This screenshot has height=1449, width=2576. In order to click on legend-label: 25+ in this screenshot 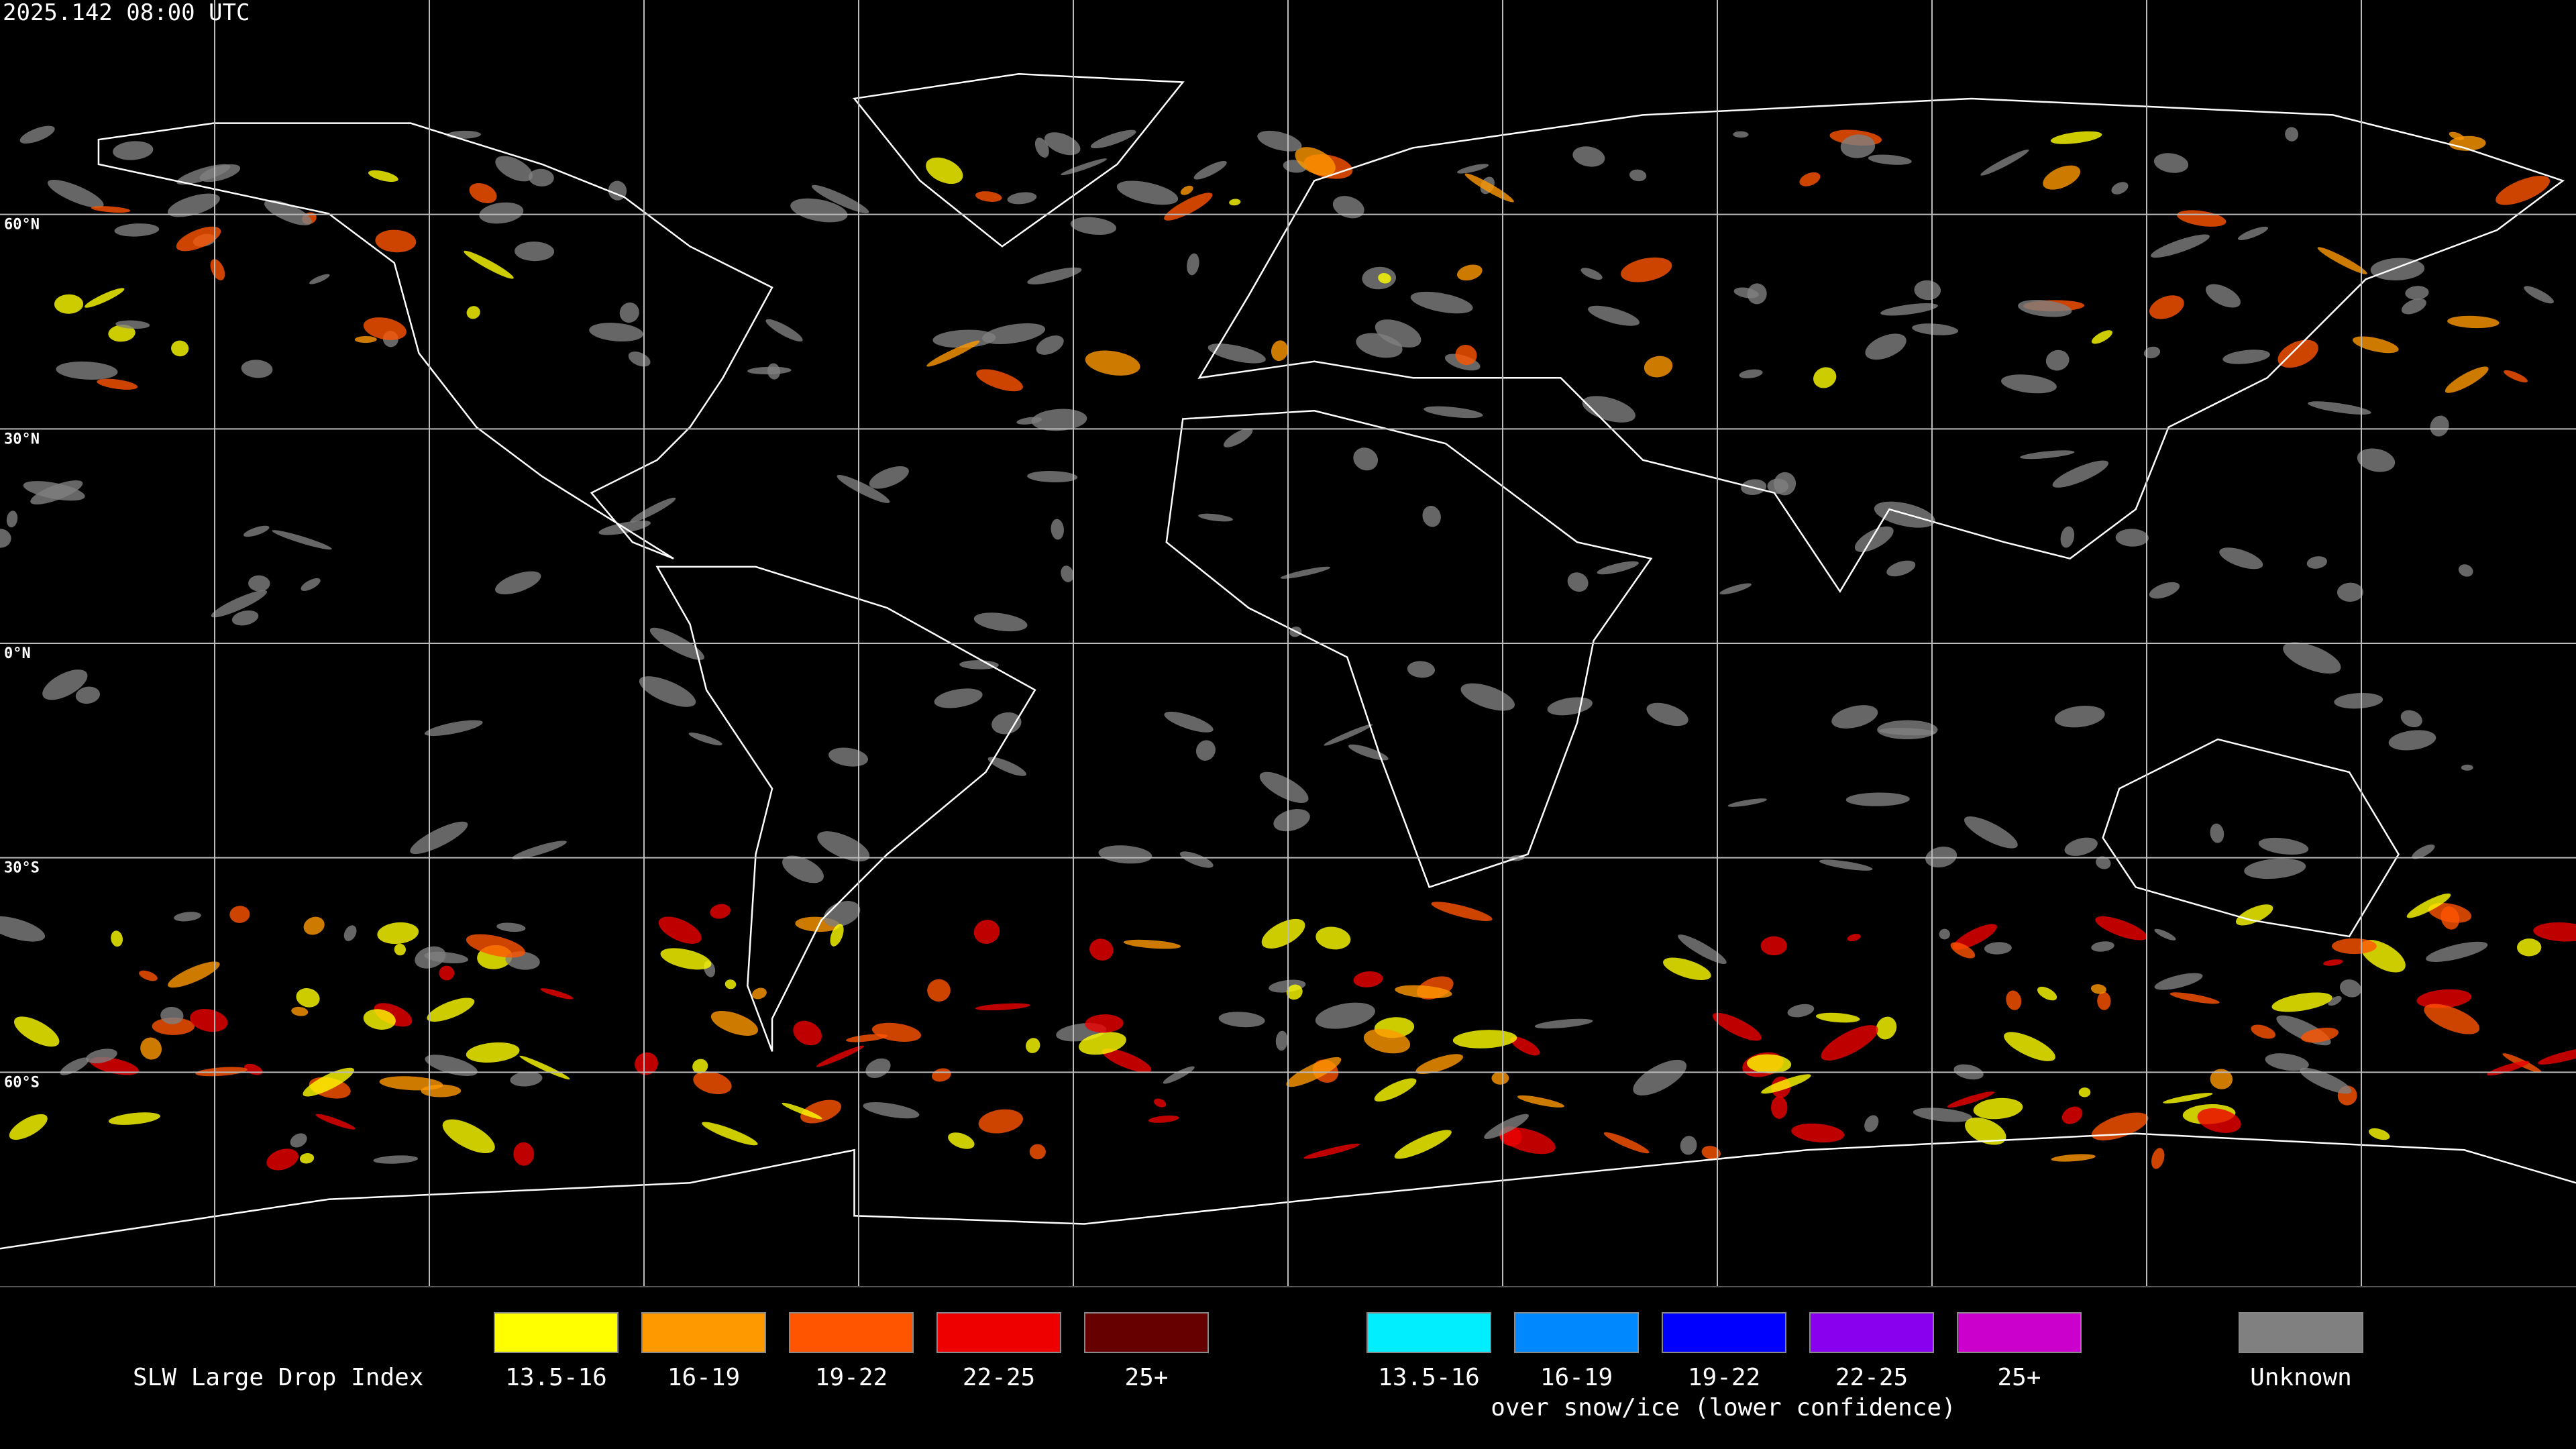, I will do `click(1146, 1377)`.